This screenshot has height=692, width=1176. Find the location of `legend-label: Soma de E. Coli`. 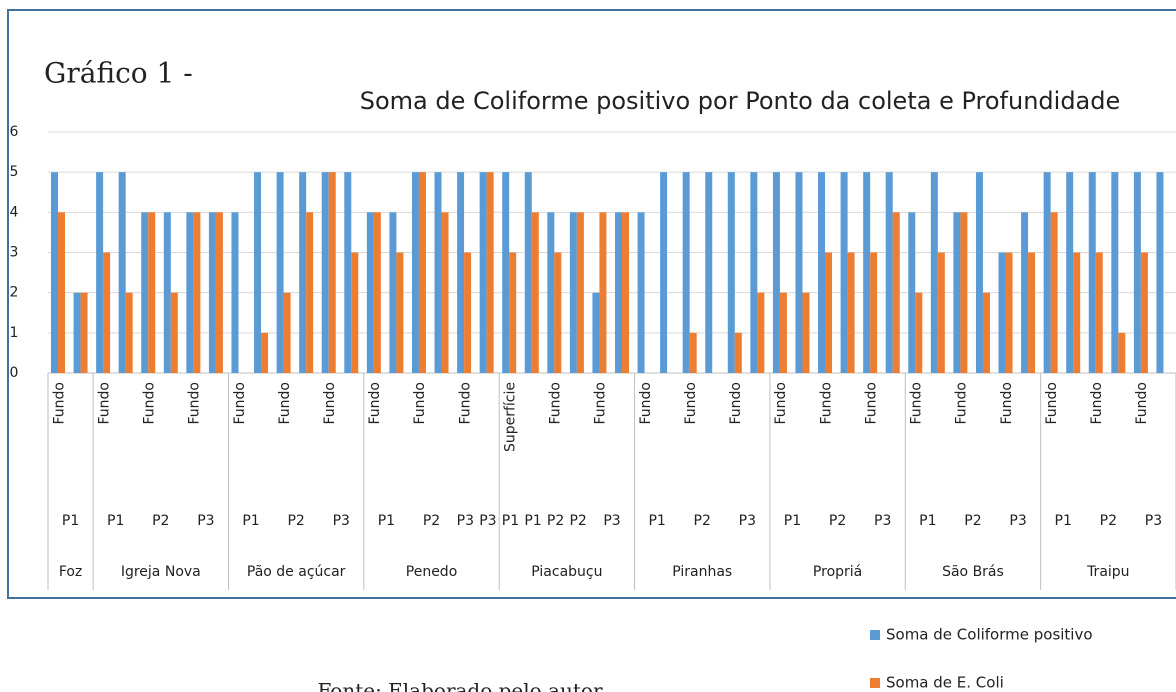

legend-label: Soma de E. Coli is located at coordinates (945, 683).